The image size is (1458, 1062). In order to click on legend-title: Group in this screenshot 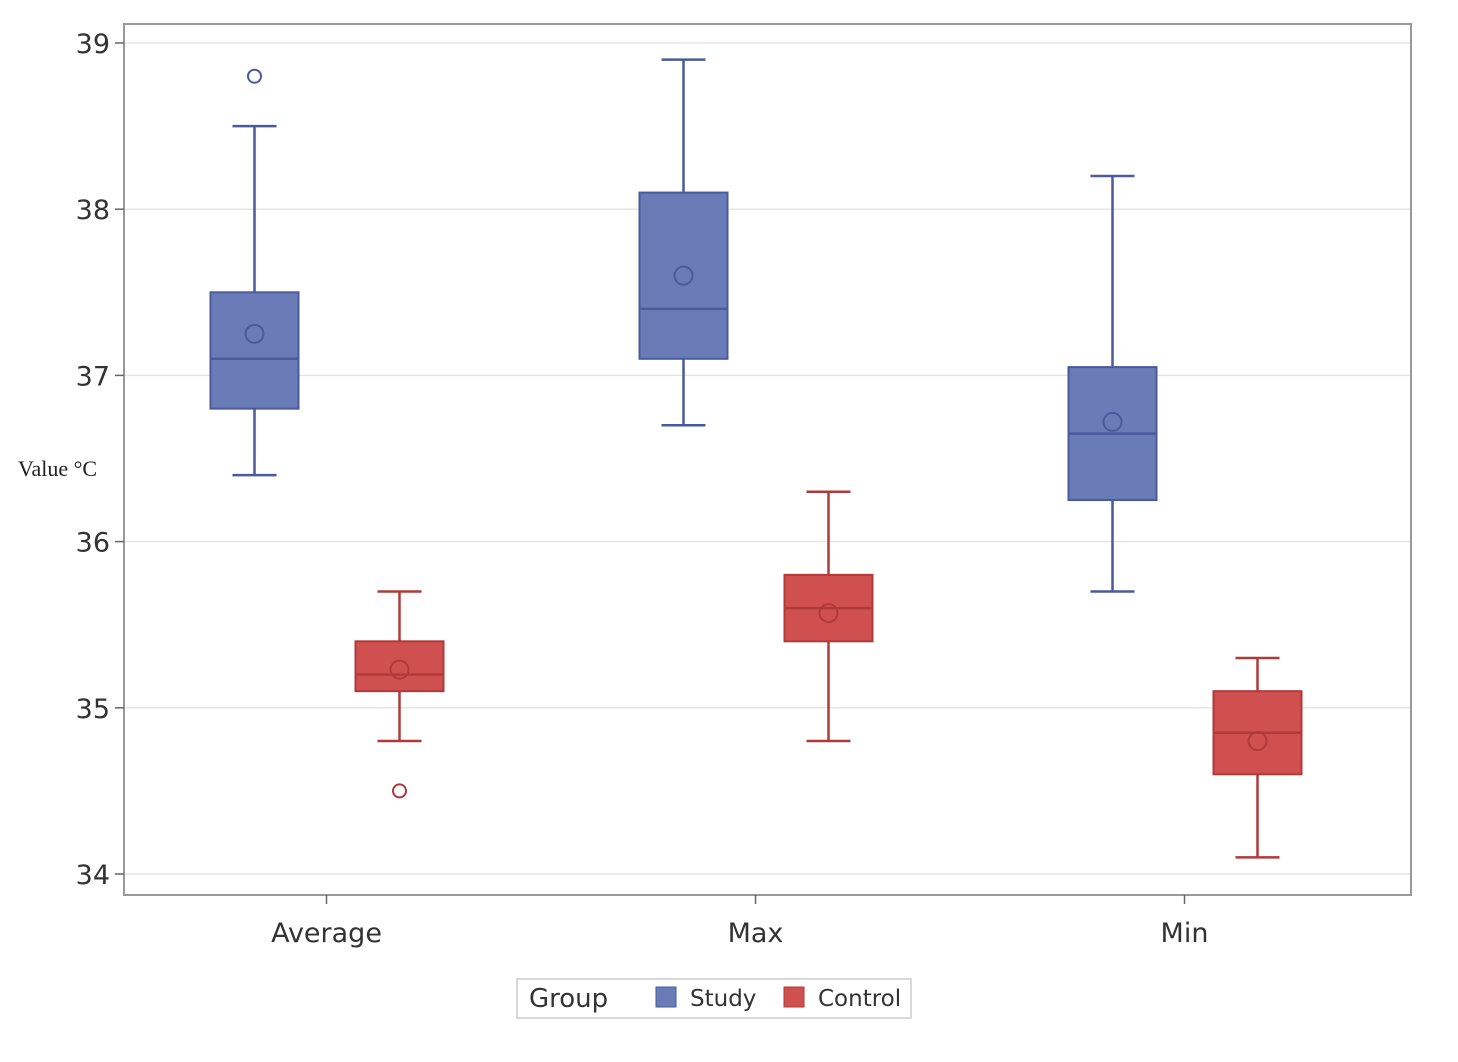, I will do `click(568, 999)`.